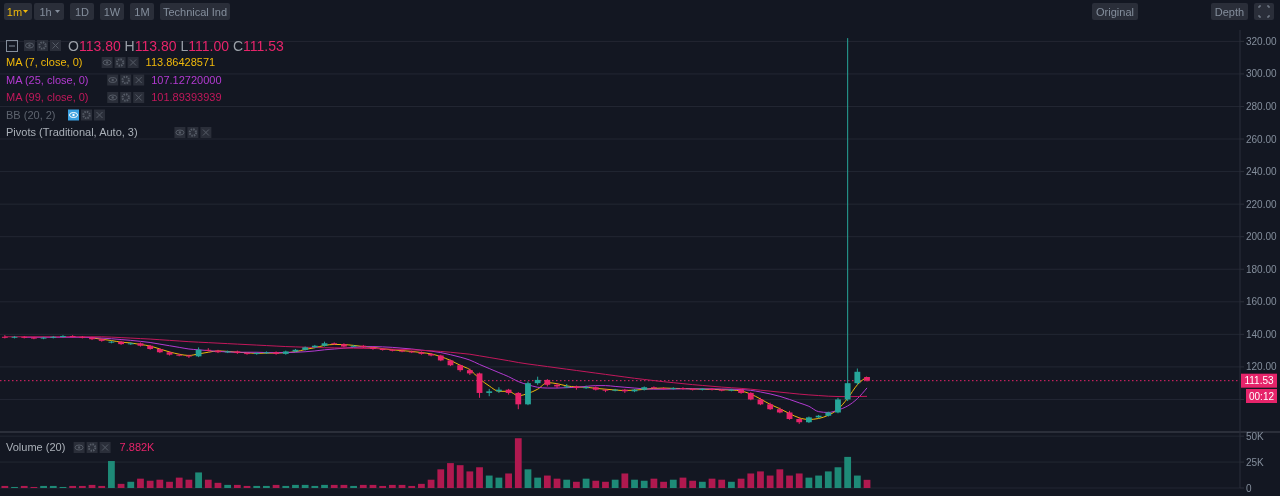 The height and width of the screenshot is (496, 1280). What do you see at coordinates (1262, 41) in the screenshot?
I see `y-tick-label: 320.00` at bounding box center [1262, 41].